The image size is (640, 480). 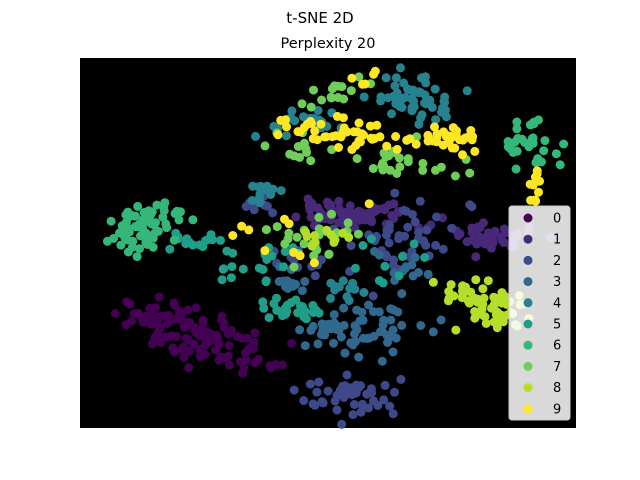 I want to click on legend-label-7: 7, so click(x=557, y=367).